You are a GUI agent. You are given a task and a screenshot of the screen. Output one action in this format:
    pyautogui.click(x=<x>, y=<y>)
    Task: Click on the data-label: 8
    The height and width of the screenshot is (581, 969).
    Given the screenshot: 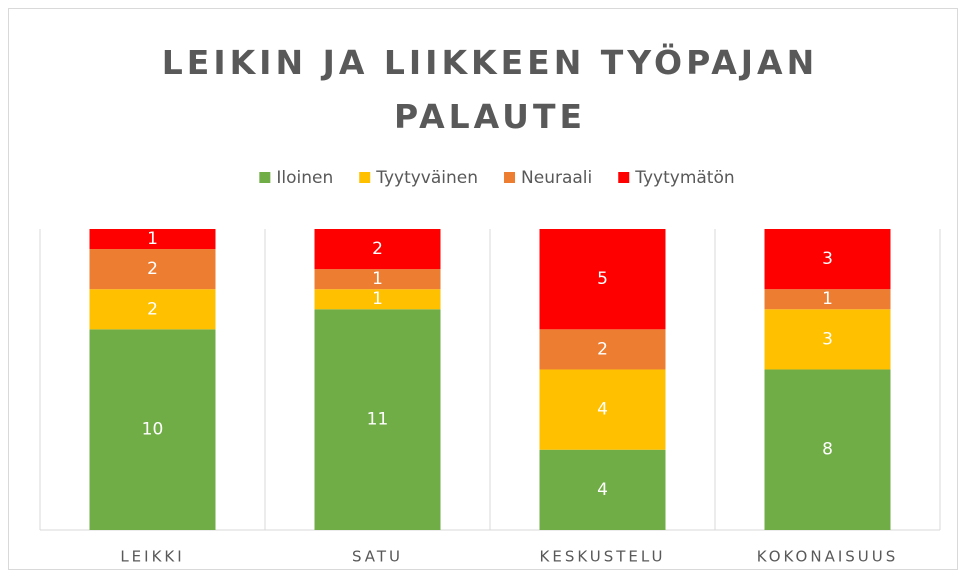 What is the action you would take?
    pyautogui.click(x=827, y=450)
    